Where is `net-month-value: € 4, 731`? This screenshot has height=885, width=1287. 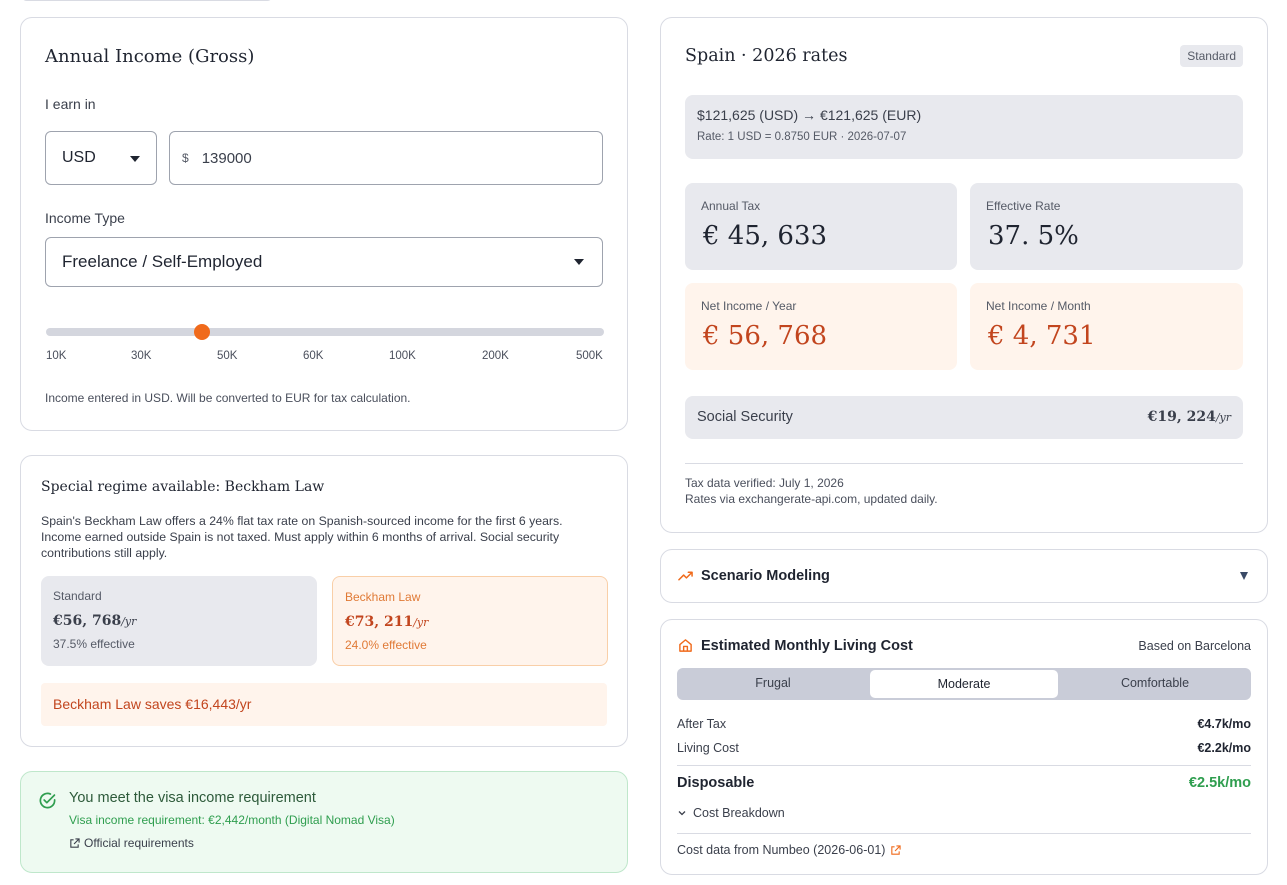
net-month-value: € 4, 731 is located at coordinates (1042, 336).